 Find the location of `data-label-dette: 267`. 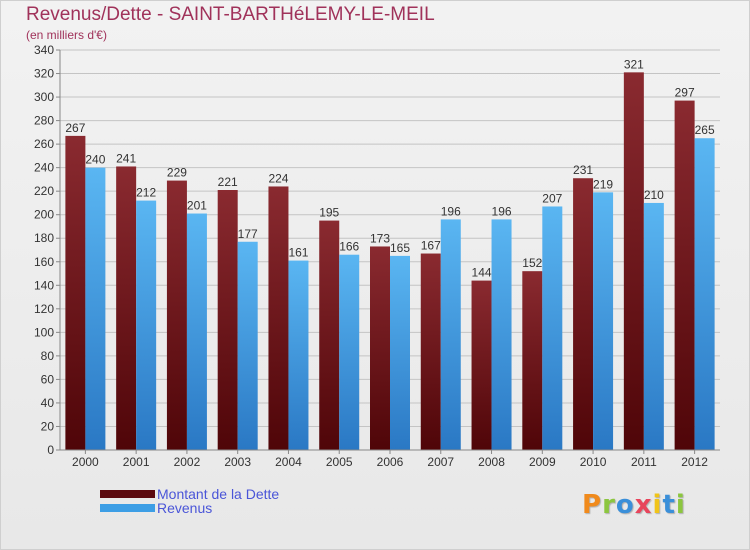

data-label-dette: 267 is located at coordinates (75, 128).